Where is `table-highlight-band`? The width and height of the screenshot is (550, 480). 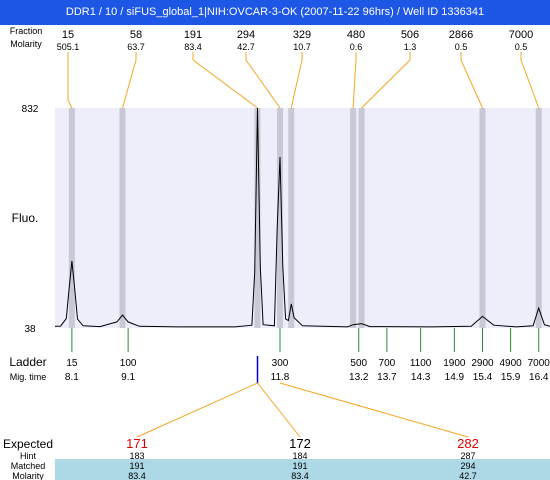
table-highlight-band is located at coordinates (302, 469).